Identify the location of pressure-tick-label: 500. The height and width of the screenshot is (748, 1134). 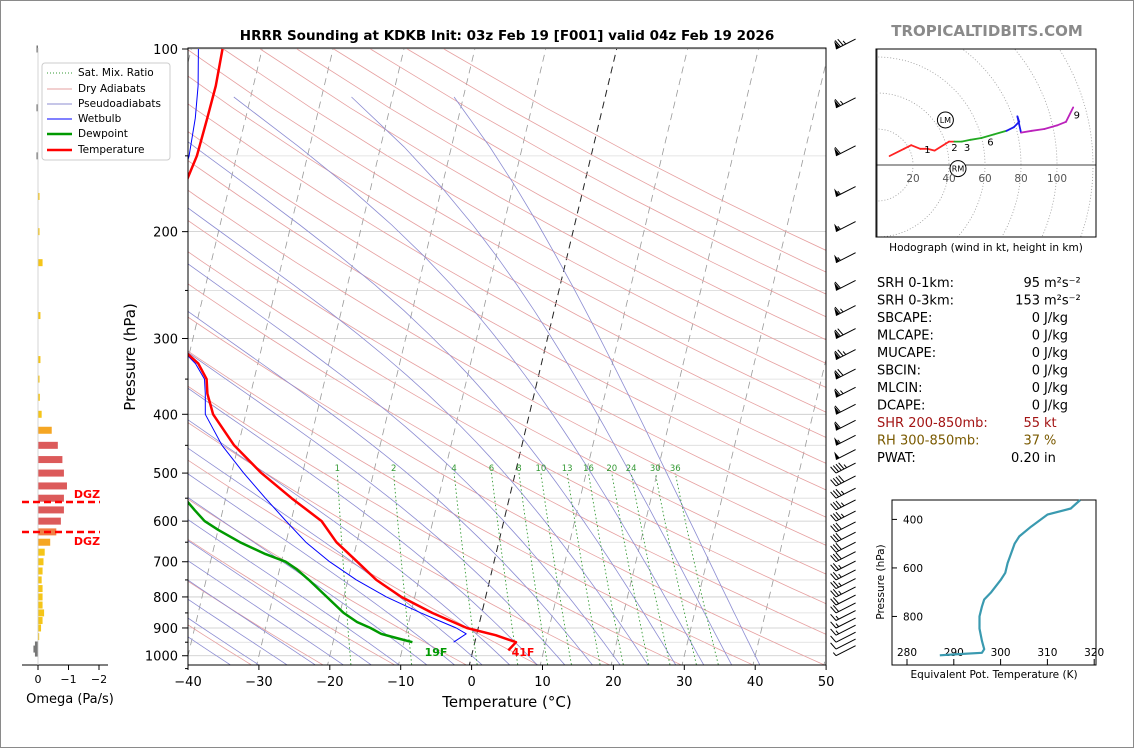
(165, 474).